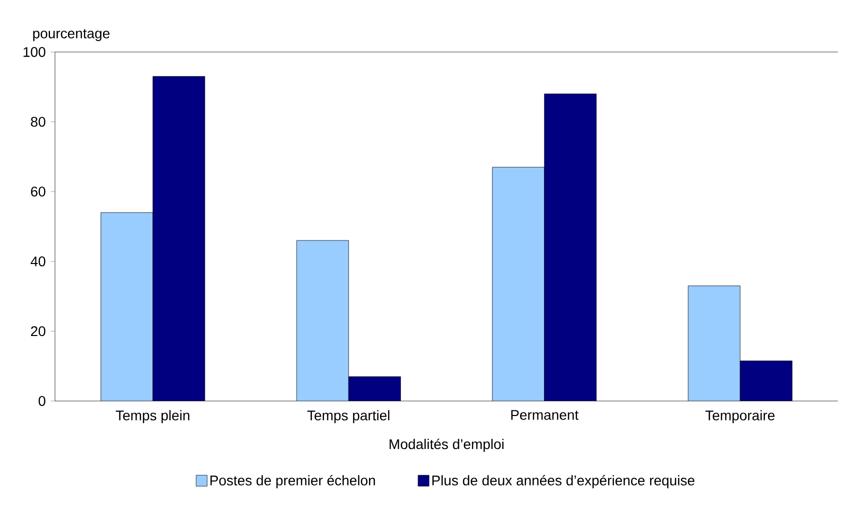 The width and height of the screenshot is (854, 508). I want to click on x-axis-title: Modalités d’emploi, so click(447, 445).